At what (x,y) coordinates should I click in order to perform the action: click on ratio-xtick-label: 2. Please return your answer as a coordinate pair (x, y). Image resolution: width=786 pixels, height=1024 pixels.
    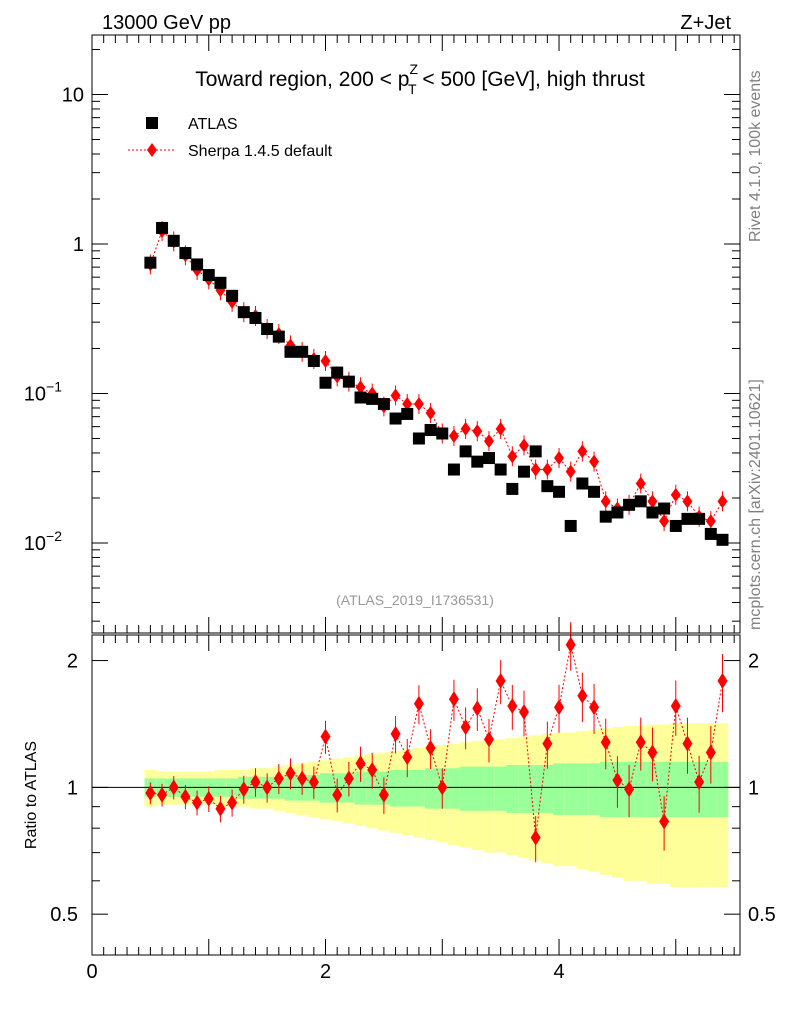
    Looking at the image, I should click on (325, 972).